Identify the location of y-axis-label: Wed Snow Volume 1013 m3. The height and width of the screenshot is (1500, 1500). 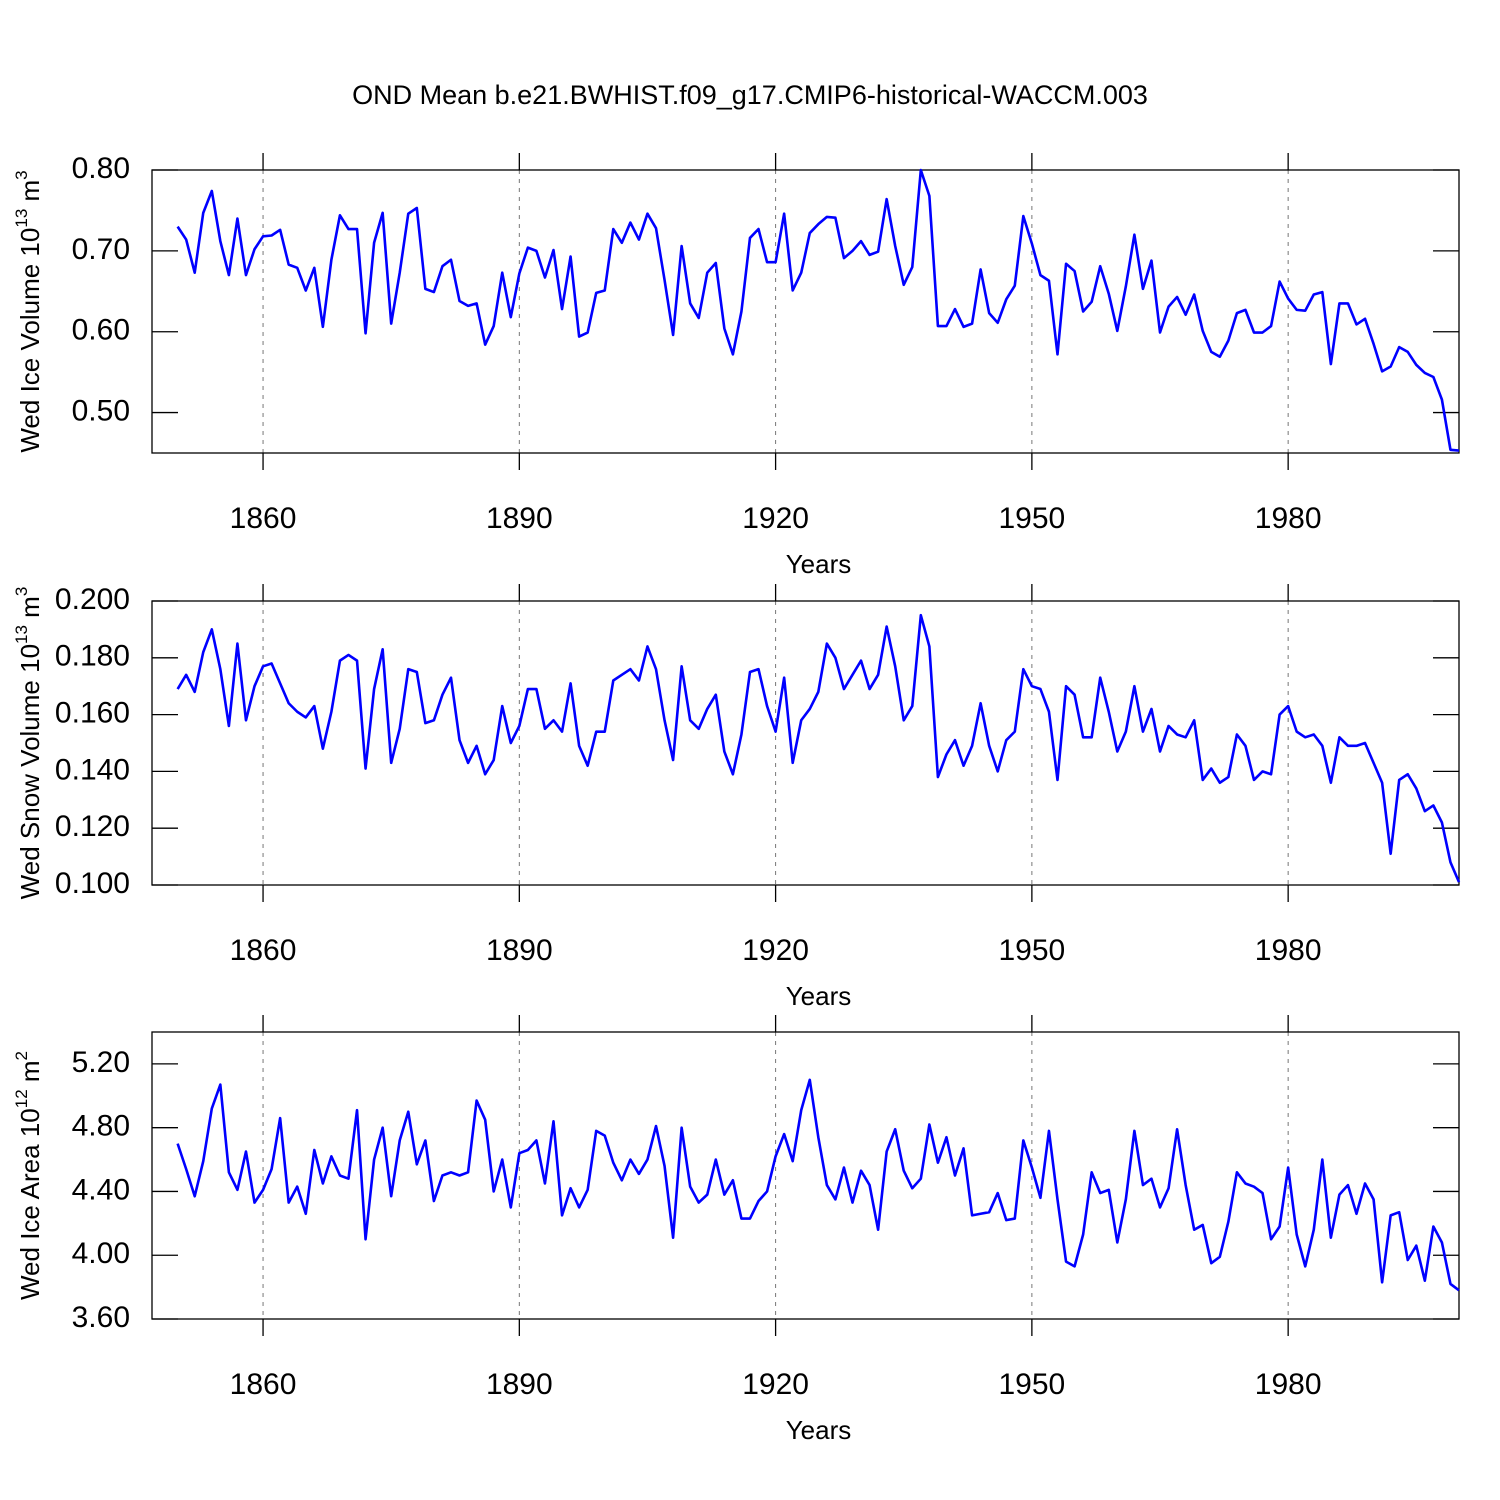
(28, 743).